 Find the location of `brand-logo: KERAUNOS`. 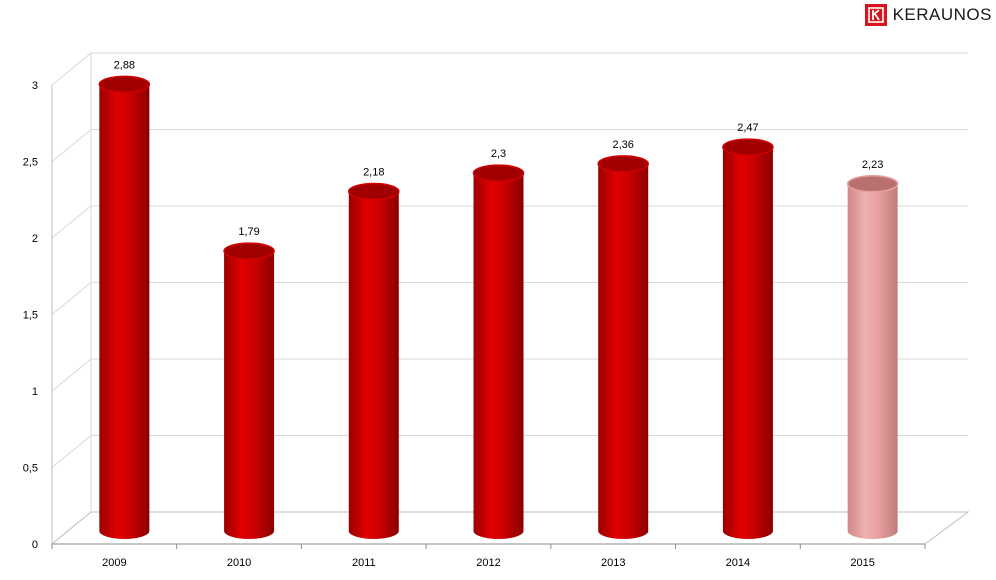

brand-logo: KERAUNOS is located at coordinates (928, 15).